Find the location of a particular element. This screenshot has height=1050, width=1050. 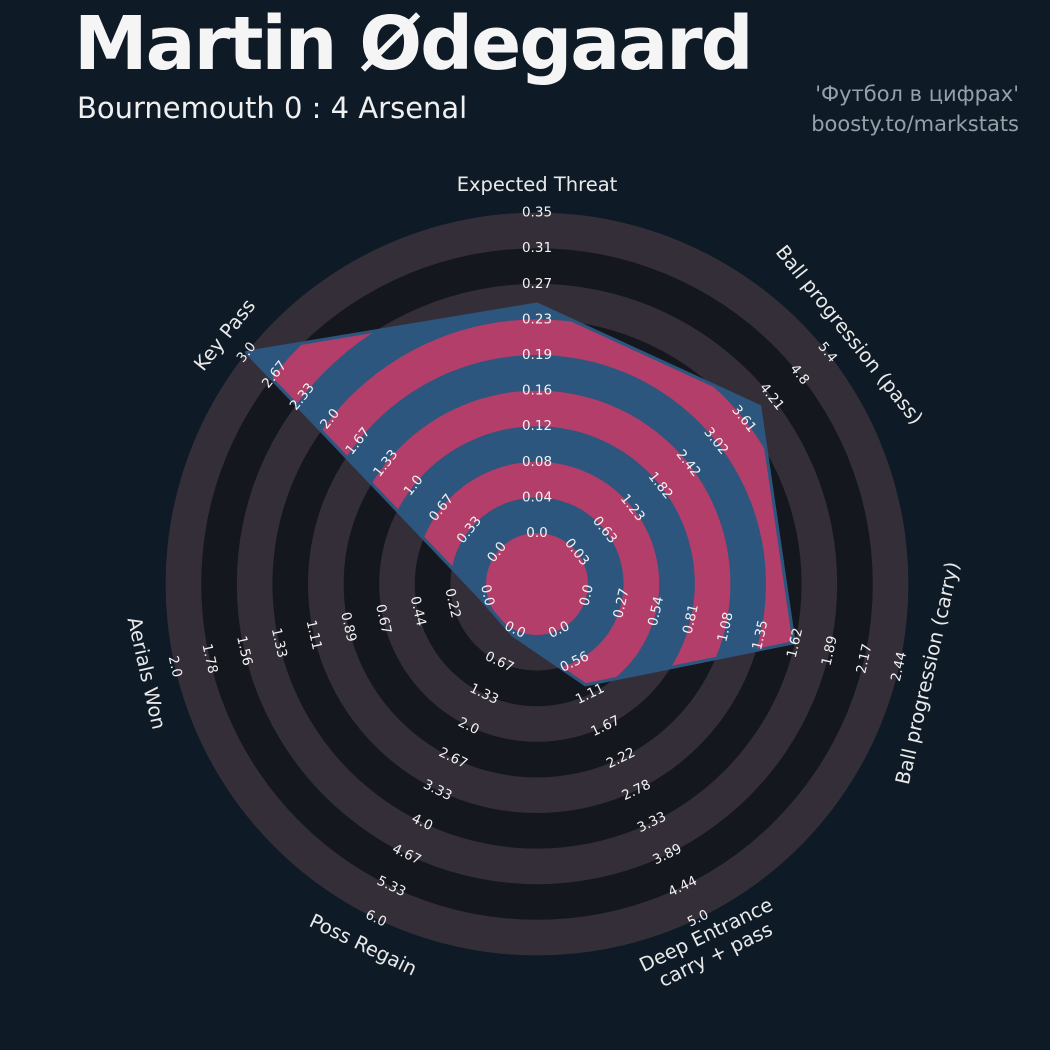

tick-label-expected-threat-8: 0.31 is located at coordinates (537, 248).